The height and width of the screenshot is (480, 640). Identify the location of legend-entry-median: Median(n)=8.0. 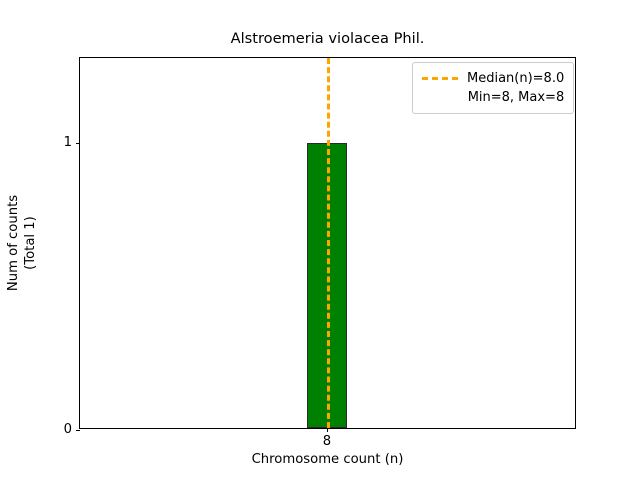
(493, 78).